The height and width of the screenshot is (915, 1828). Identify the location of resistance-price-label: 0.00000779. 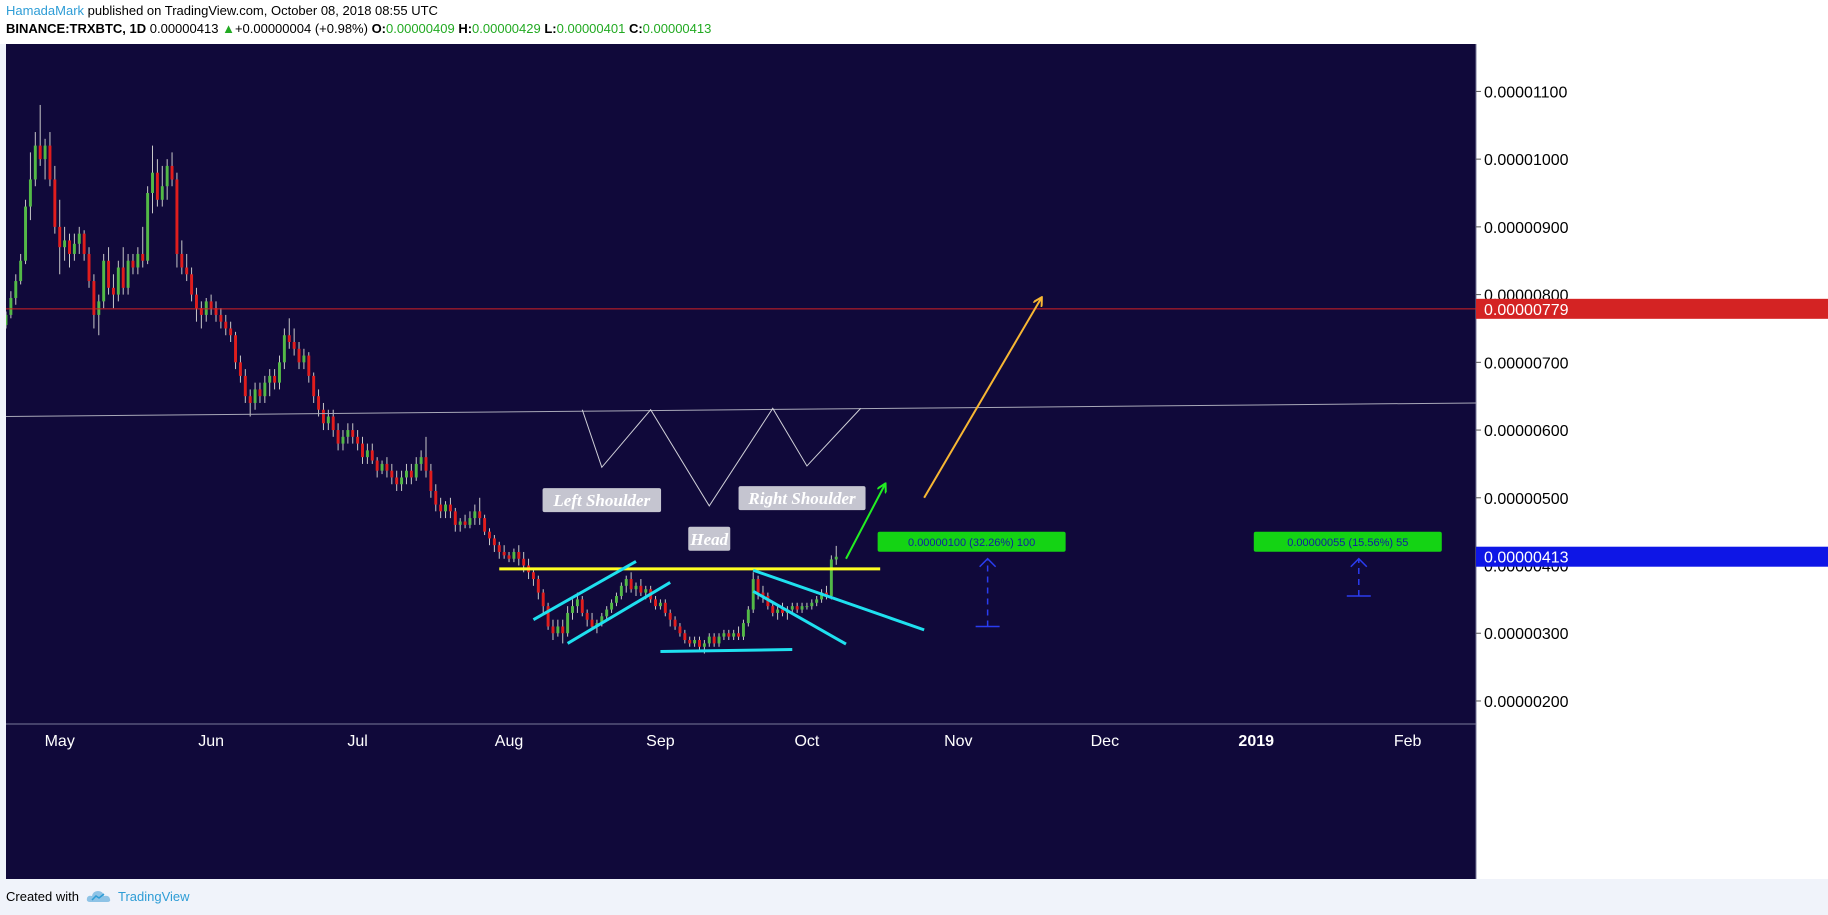
(1526, 310).